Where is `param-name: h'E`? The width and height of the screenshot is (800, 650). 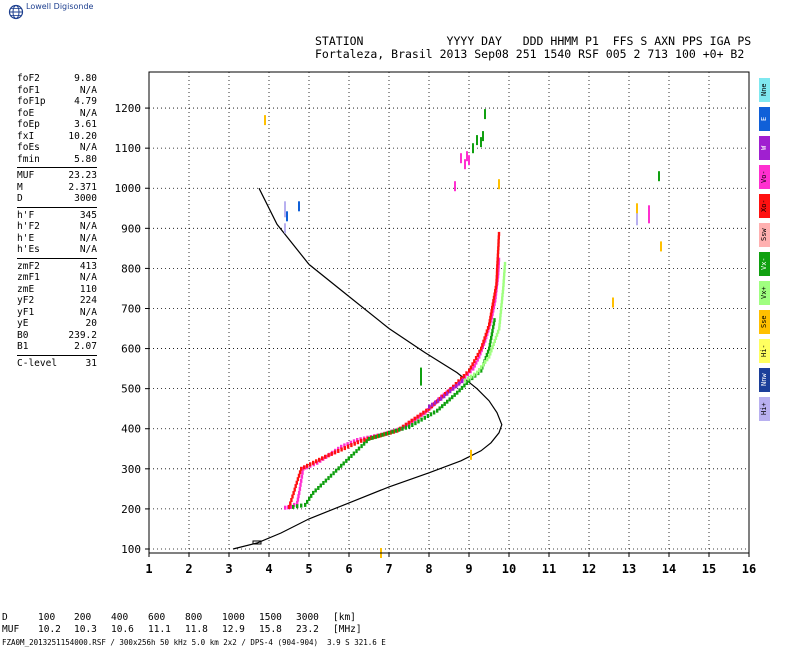 param-name: h'E is located at coordinates (26, 238).